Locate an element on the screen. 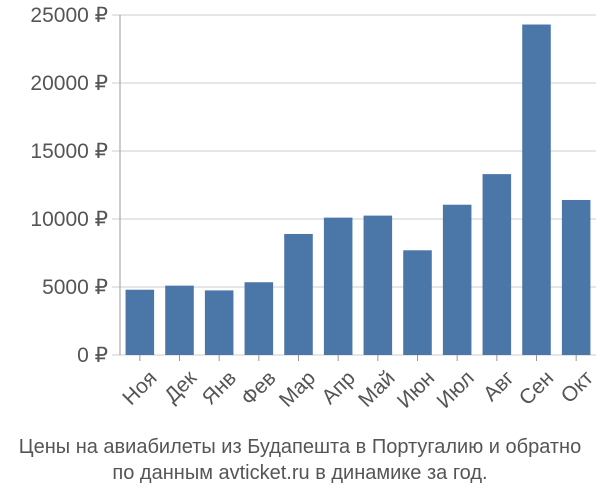 The width and height of the screenshot is (600, 500). x-tick-label: Авг is located at coordinates (499, 386).